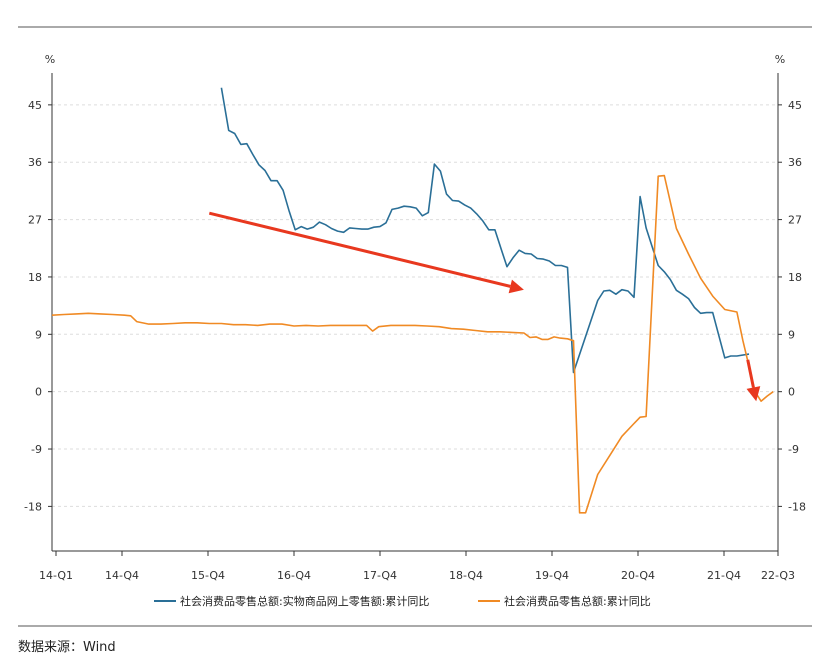 The width and height of the screenshot is (830, 662). I want to click on y-tick-label-right: 9, so click(791, 334).